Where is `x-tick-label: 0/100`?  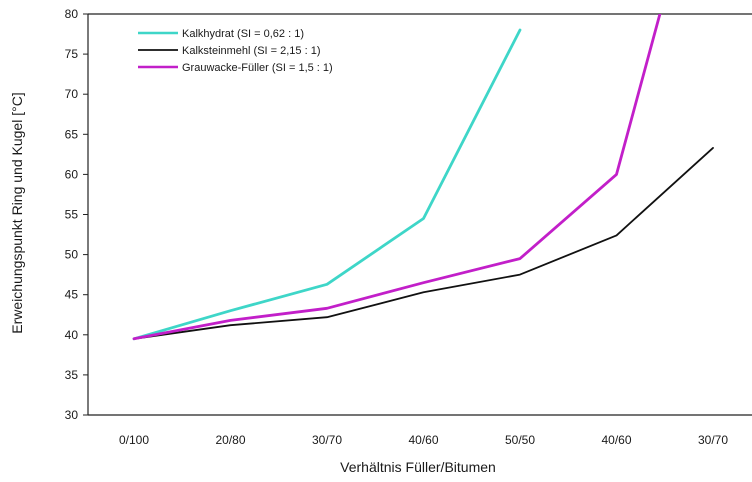
x-tick-label: 0/100 is located at coordinates (134, 440).